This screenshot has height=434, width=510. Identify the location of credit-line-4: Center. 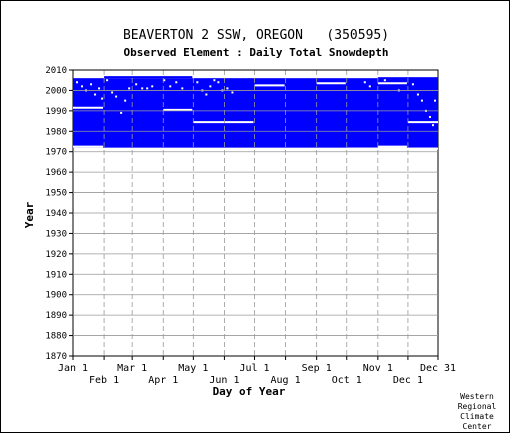
(477, 426).